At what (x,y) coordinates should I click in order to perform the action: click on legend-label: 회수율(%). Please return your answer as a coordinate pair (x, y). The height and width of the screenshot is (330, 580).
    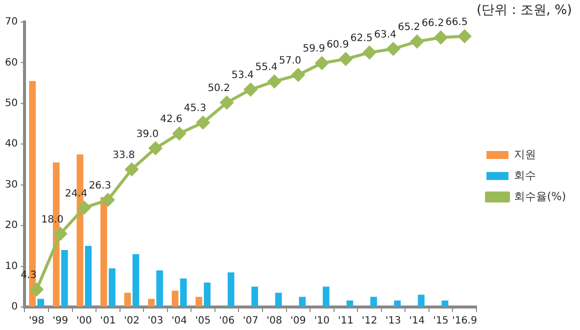
    Looking at the image, I should click on (540, 196).